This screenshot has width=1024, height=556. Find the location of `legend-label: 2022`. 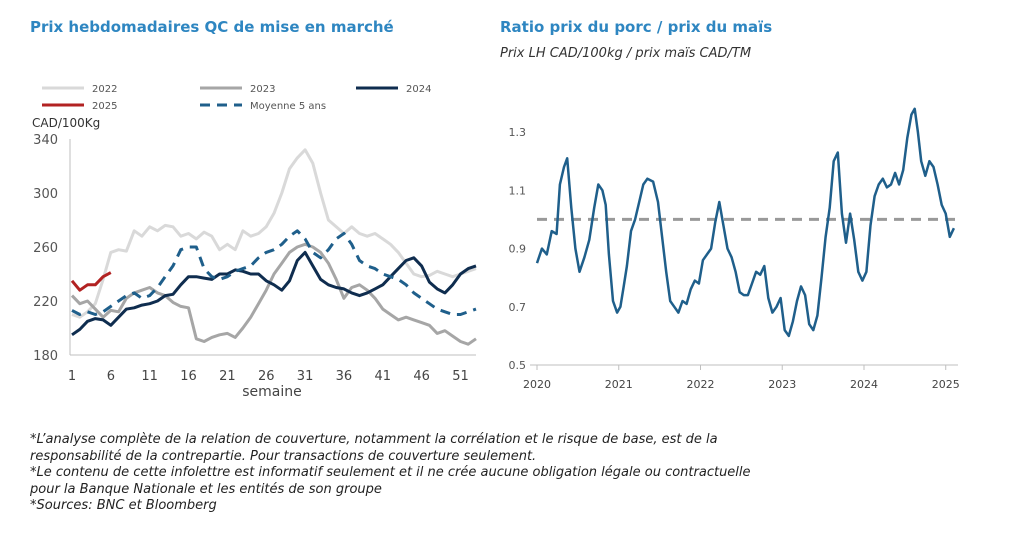

legend-label: 2022 is located at coordinates (104, 89).